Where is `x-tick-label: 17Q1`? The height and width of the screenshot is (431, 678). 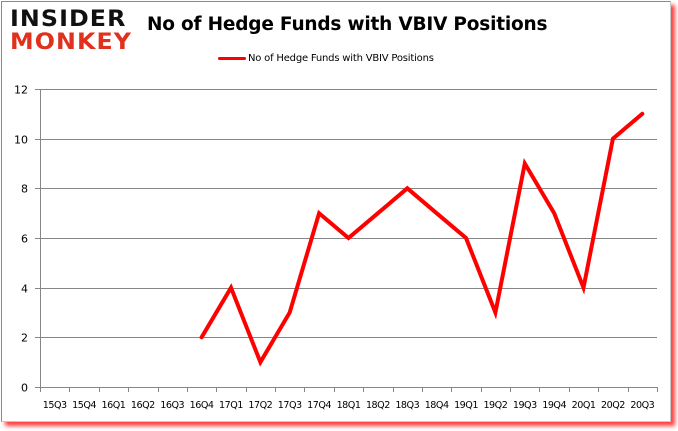
x-tick-label: 17Q1 is located at coordinates (231, 405).